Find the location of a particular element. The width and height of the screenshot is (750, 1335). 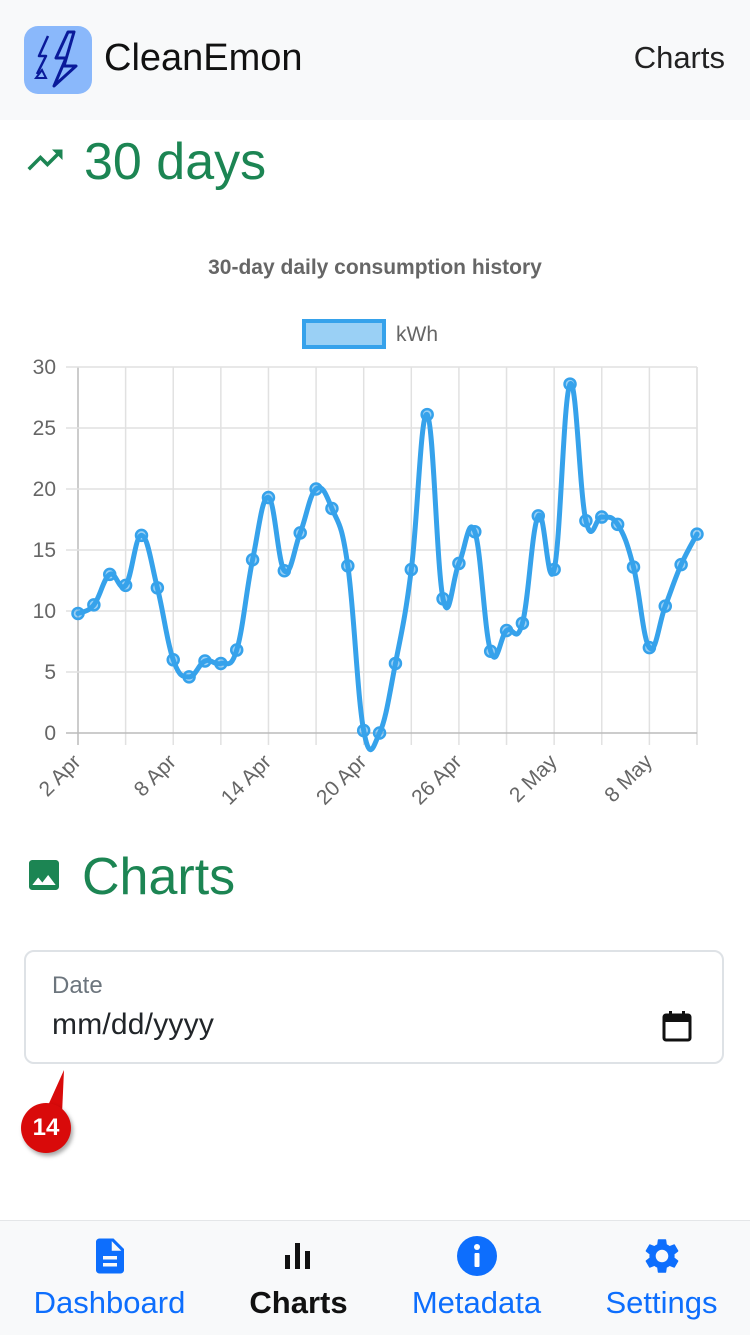

history-section-header: 30 days is located at coordinates (145, 162).